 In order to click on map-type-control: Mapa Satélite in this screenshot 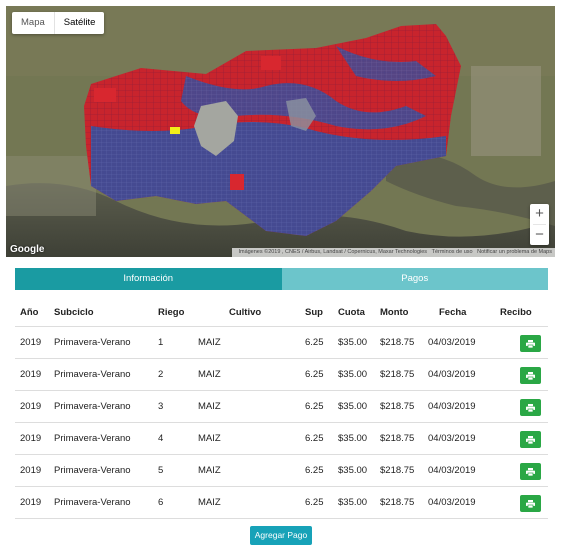, I will do `click(58, 23)`.